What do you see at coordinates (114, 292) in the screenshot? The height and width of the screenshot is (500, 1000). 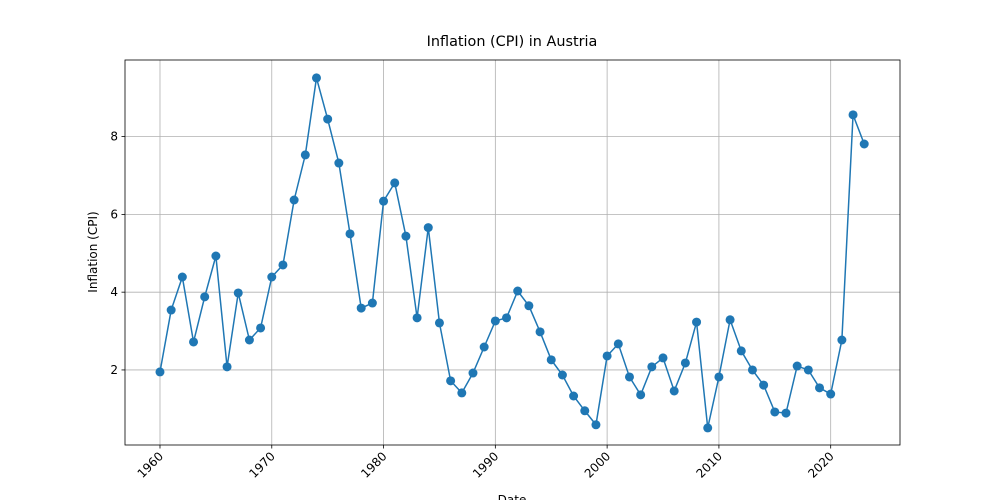 I see `y-tick-label: 4` at bounding box center [114, 292].